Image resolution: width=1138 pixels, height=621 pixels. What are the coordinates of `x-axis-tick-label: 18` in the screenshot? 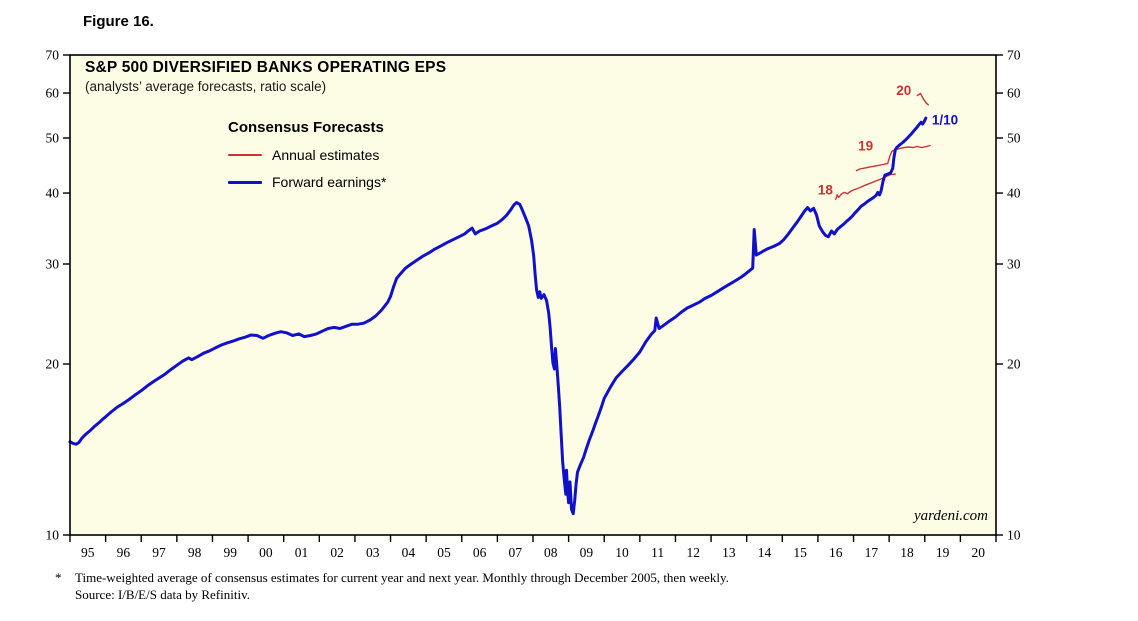 It's located at (907, 552).